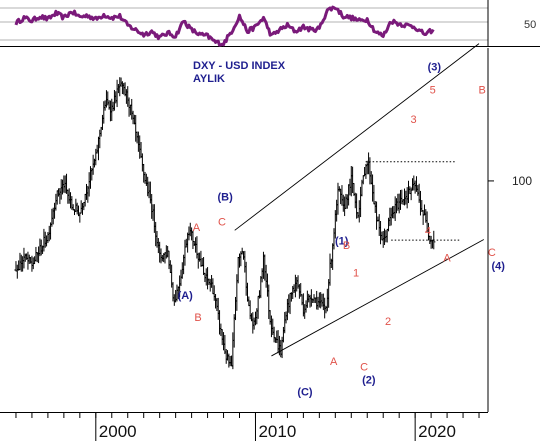 The width and height of the screenshot is (540, 441). What do you see at coordinates (369, 380) in the screenshot?
I see `wave-label-major: (2)` at bounding box center [369, 380].